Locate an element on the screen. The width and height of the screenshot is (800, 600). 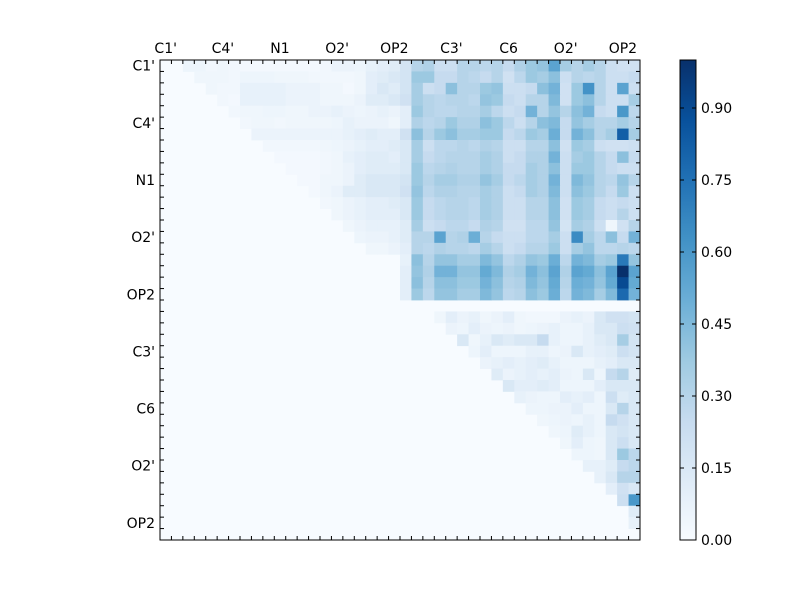
x-tick-label: O2' is located at coordinates (566, 49).